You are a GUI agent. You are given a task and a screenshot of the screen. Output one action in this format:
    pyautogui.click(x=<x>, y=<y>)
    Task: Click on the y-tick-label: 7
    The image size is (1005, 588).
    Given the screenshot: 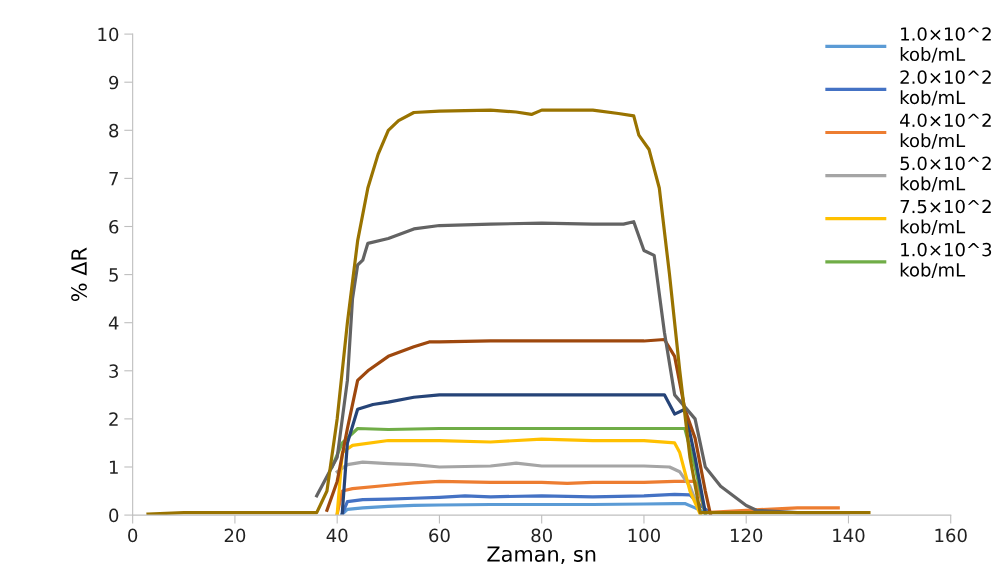 What is the action you would take?
    pyautogui.click(x=113, y=179)
    